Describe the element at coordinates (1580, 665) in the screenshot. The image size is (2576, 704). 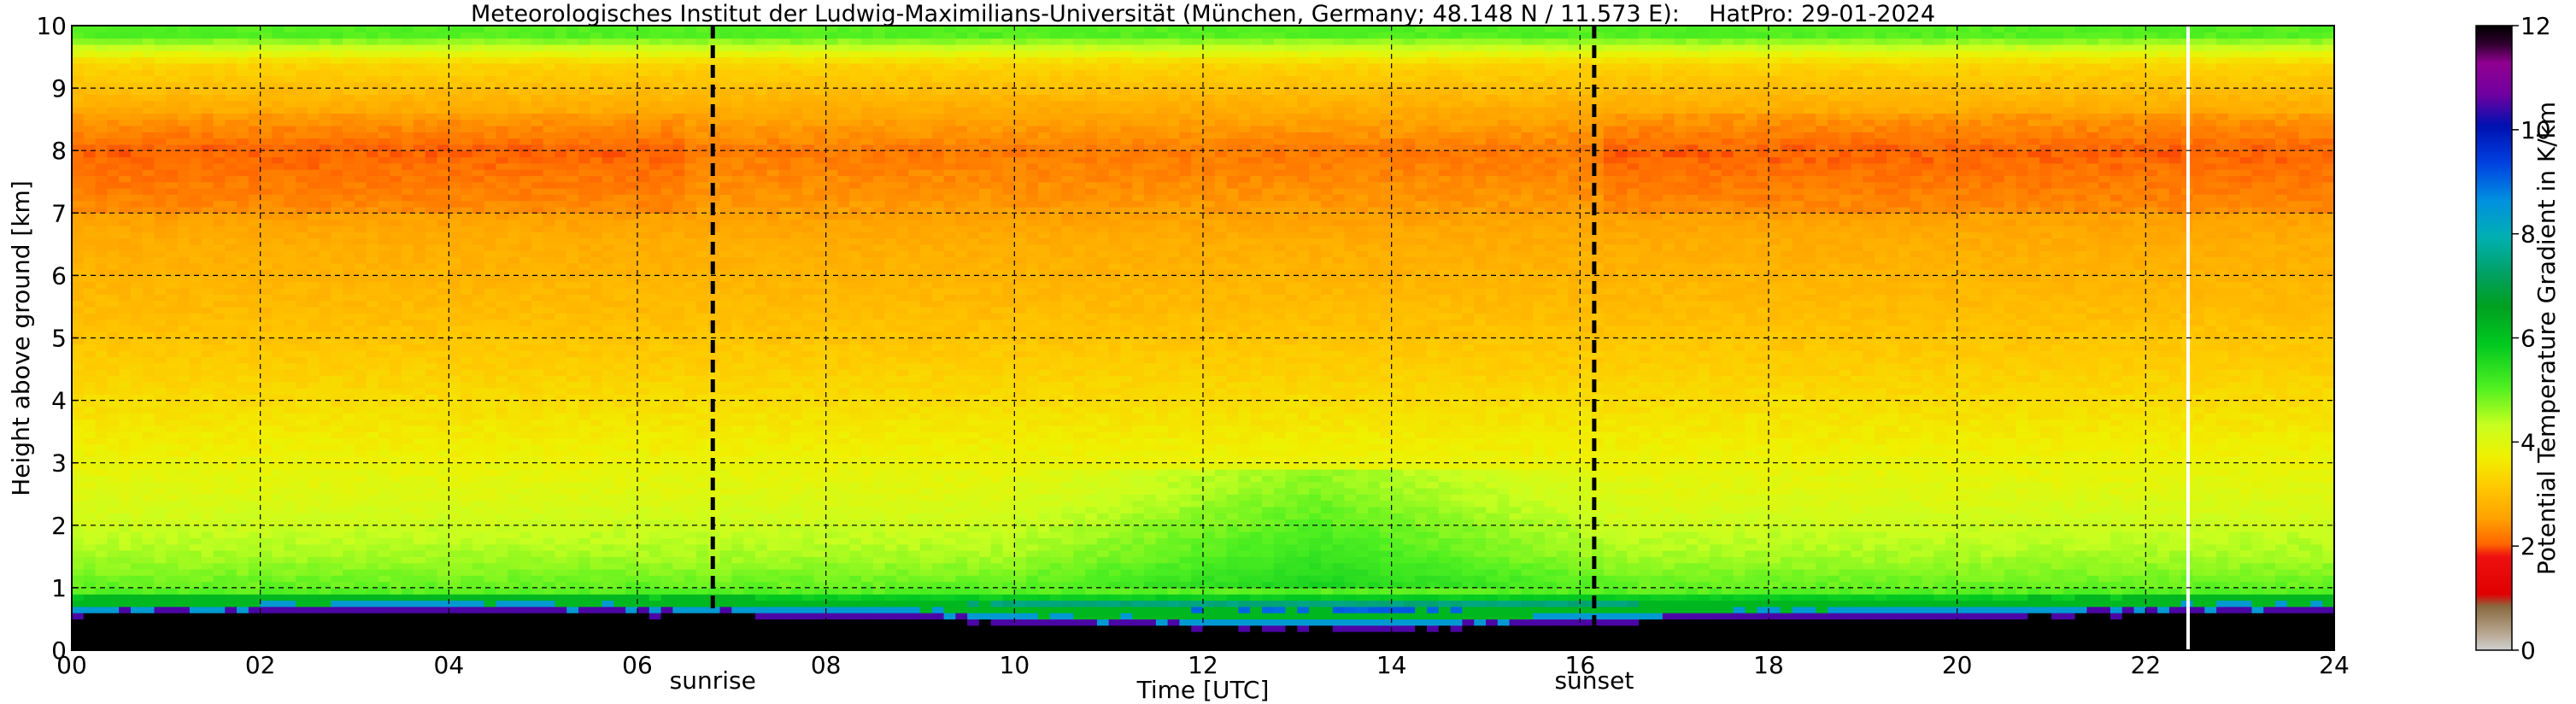
I see `x-tick-label: 16` at that location.